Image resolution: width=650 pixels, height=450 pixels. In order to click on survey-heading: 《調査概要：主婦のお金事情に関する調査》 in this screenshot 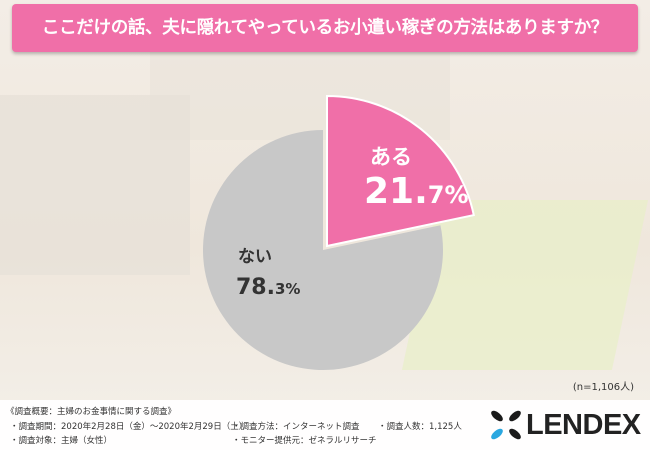, I will do `click(91, 412)`.